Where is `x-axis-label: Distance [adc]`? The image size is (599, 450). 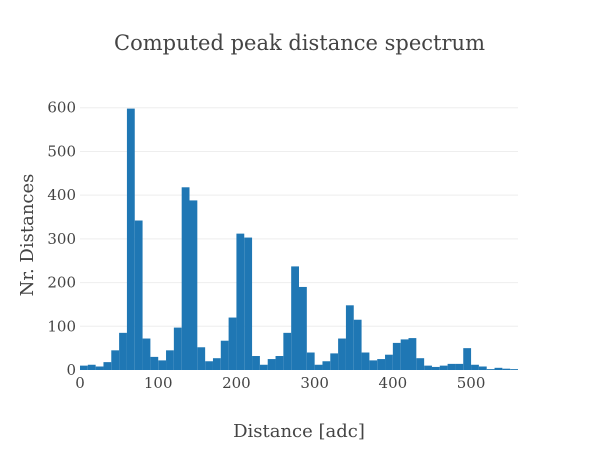
x-axis-label: Distance [adc] is located at coordinates (299, 431).